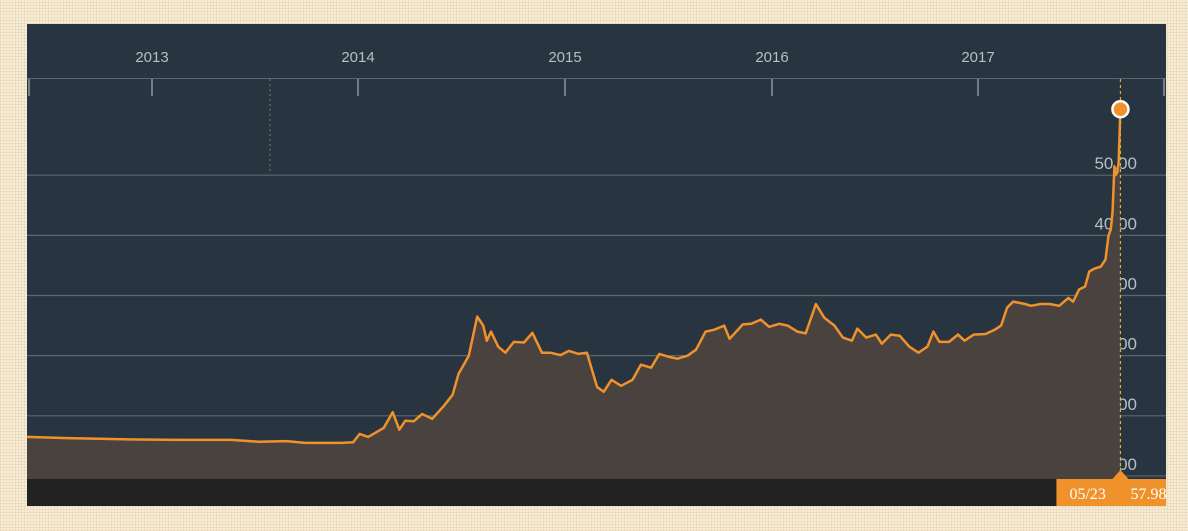 This screenshot has height=531, width=1188. I want to click on y-tick-label: 50.00, so click(1115, 163).